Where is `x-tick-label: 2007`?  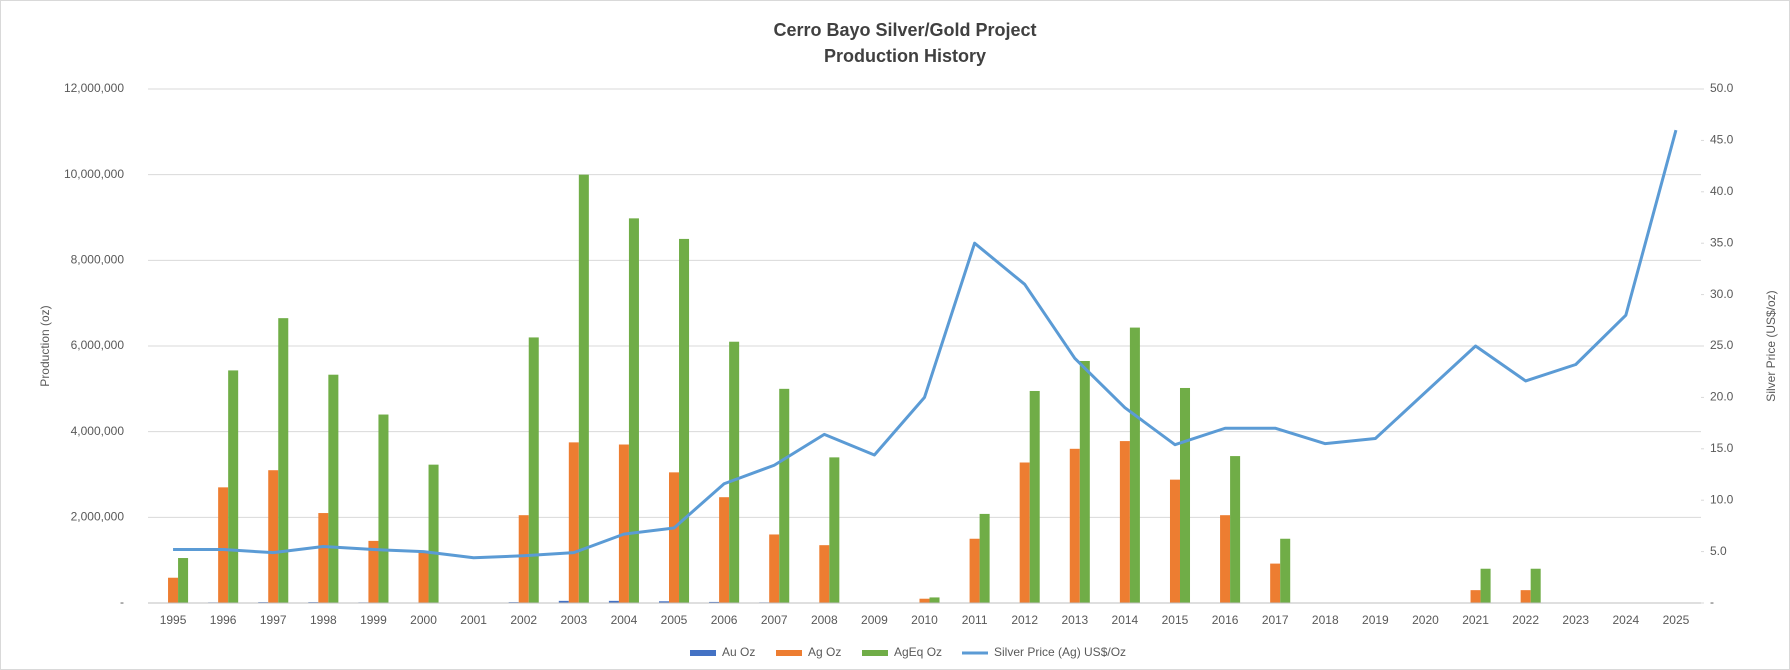
x-tick-label: 2007 is located at coordinates (774, 620).